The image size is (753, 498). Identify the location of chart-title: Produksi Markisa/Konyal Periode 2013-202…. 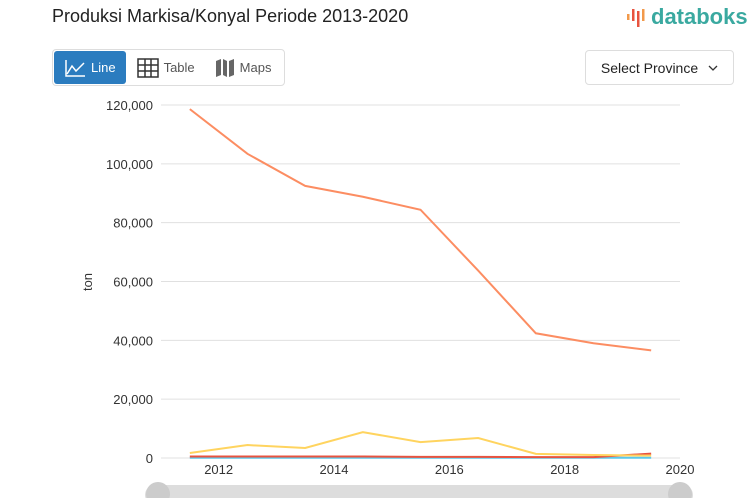
(230, 16).